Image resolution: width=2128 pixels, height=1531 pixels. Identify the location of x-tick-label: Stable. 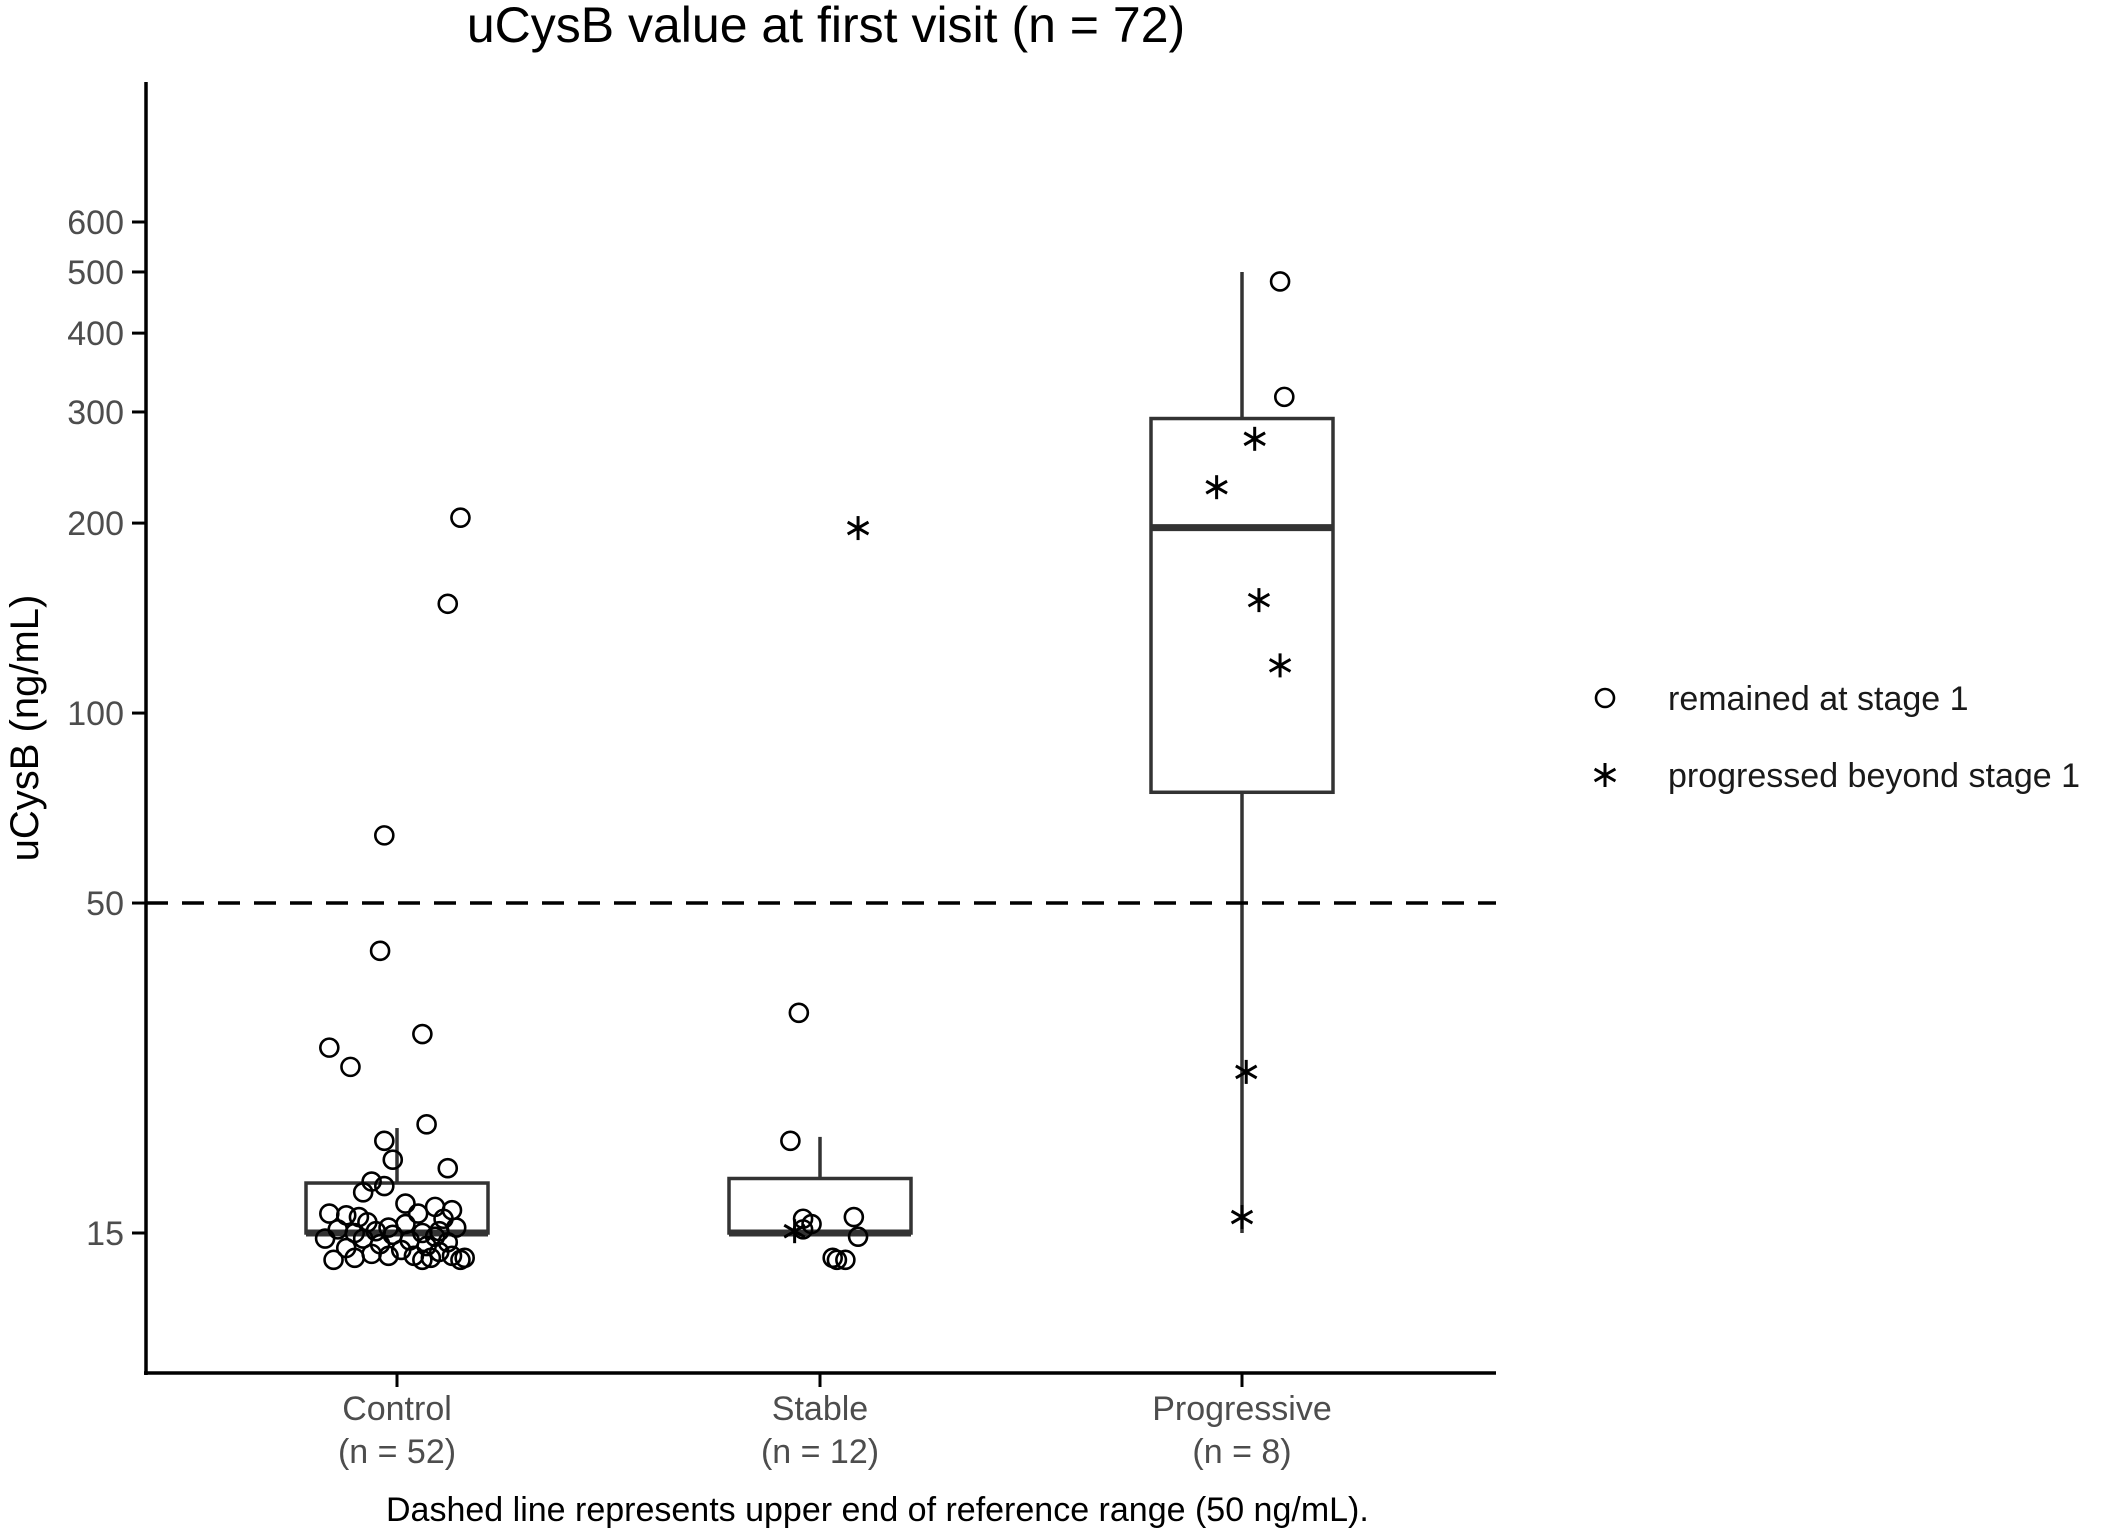
(820, 1409).